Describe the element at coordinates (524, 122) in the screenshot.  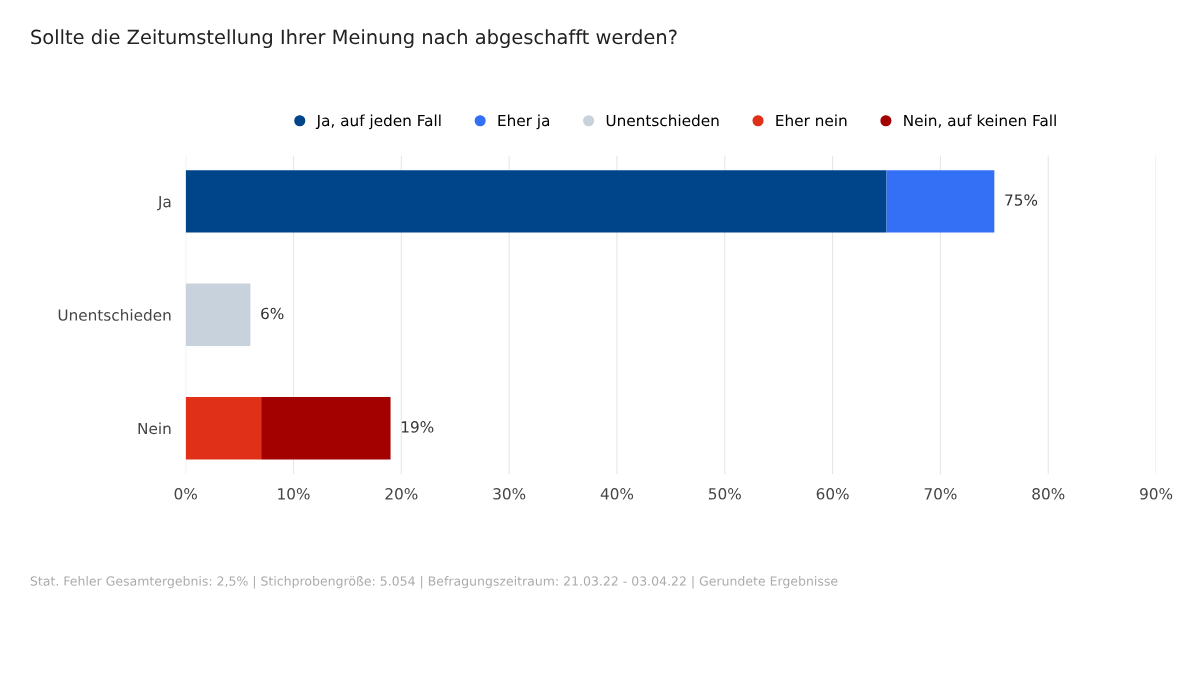
I see `legend-label: Eher ja` at that location.